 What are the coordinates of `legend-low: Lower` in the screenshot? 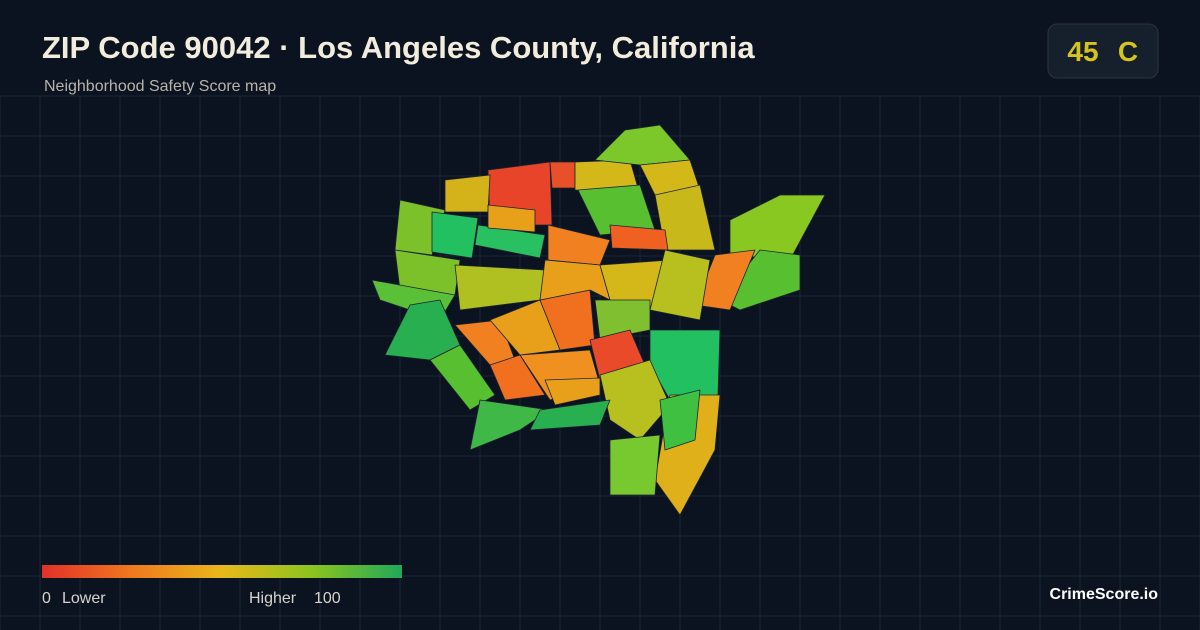 It's located at (84, 598).